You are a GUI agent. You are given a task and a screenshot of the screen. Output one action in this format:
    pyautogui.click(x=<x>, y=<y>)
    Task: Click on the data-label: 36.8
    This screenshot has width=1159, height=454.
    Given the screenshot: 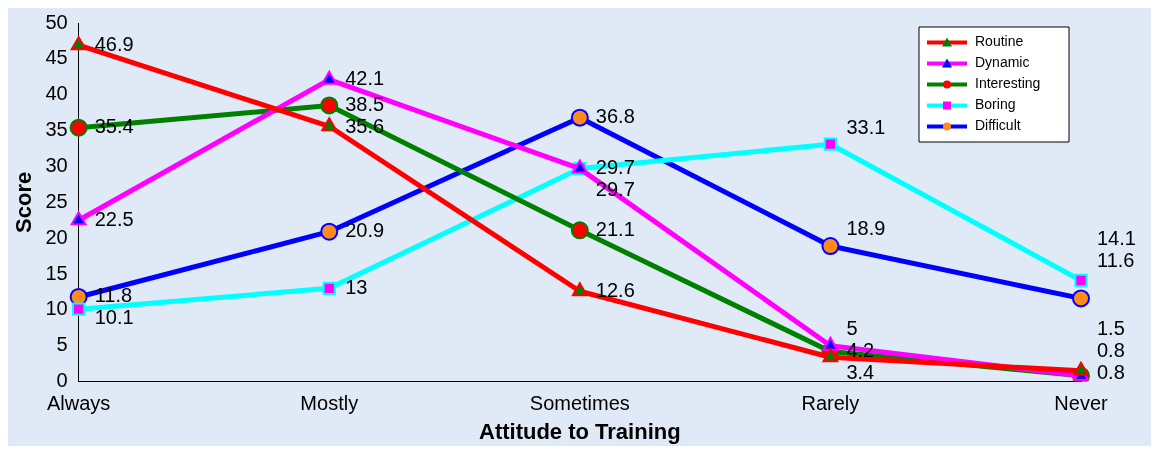 What is the action you would take?
    pyautogui.click(x=615, y=116)
    